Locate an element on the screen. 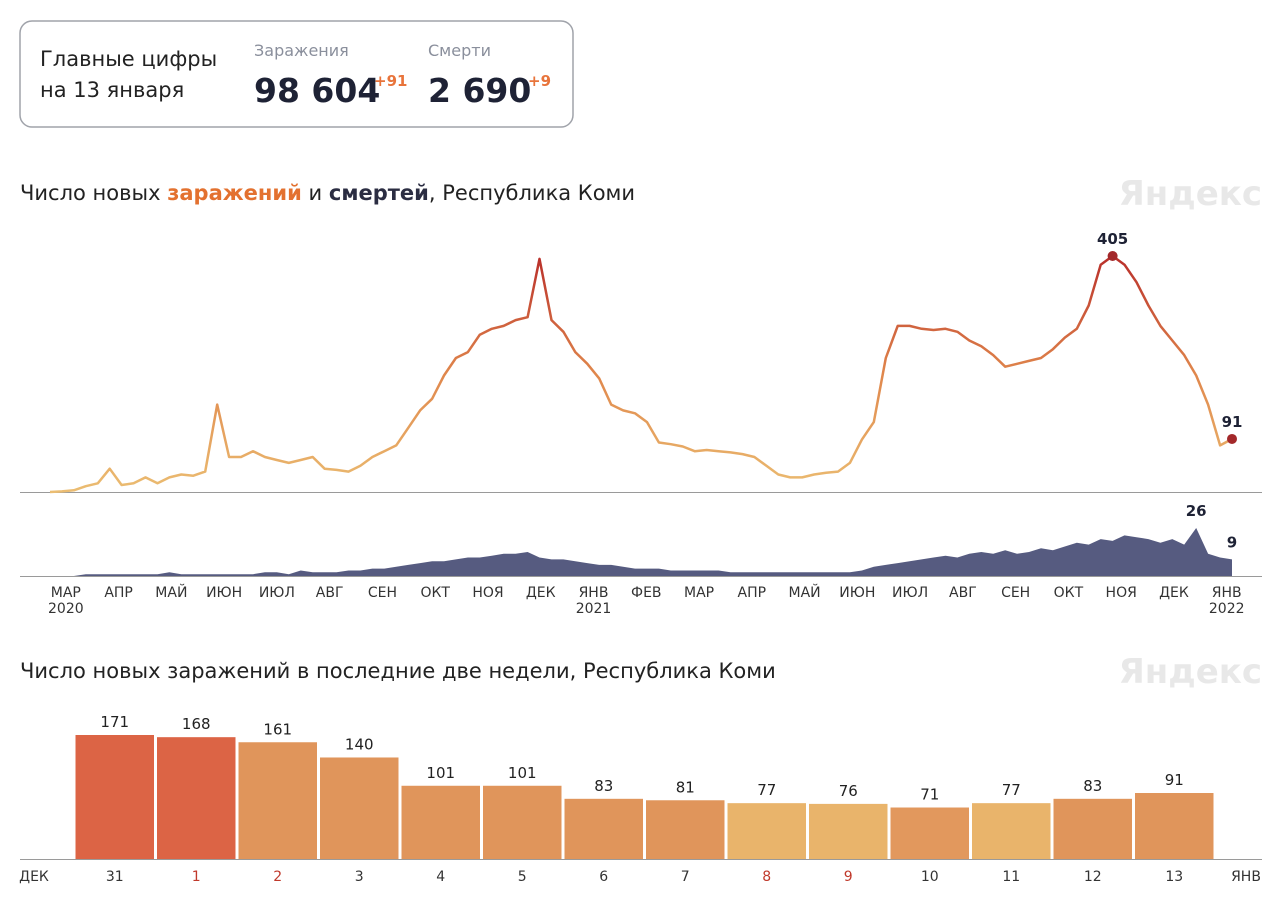 Image resolution: width=1280 pixels, height=912 pixels. day-label: 8 is located at coordinates (766, 877).